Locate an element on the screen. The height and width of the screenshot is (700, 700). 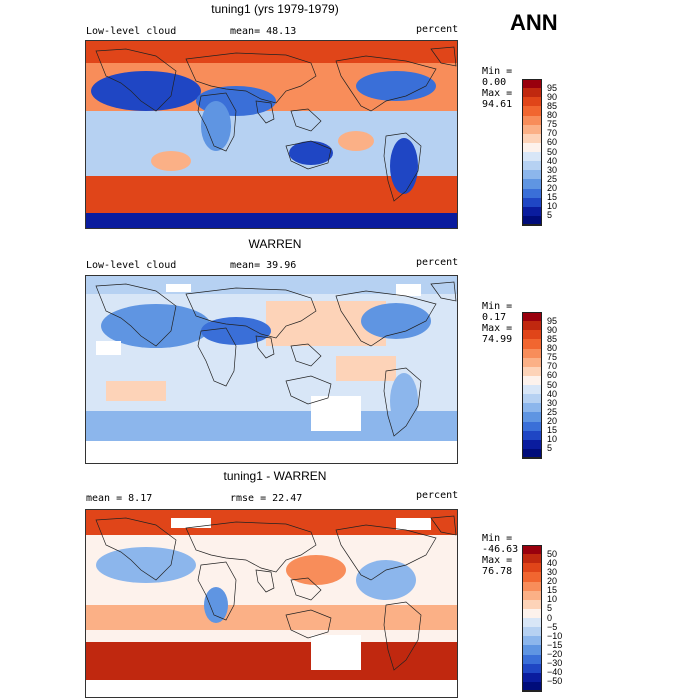
colorbar-tick-label: −5 is located at coordinates (552, 626).